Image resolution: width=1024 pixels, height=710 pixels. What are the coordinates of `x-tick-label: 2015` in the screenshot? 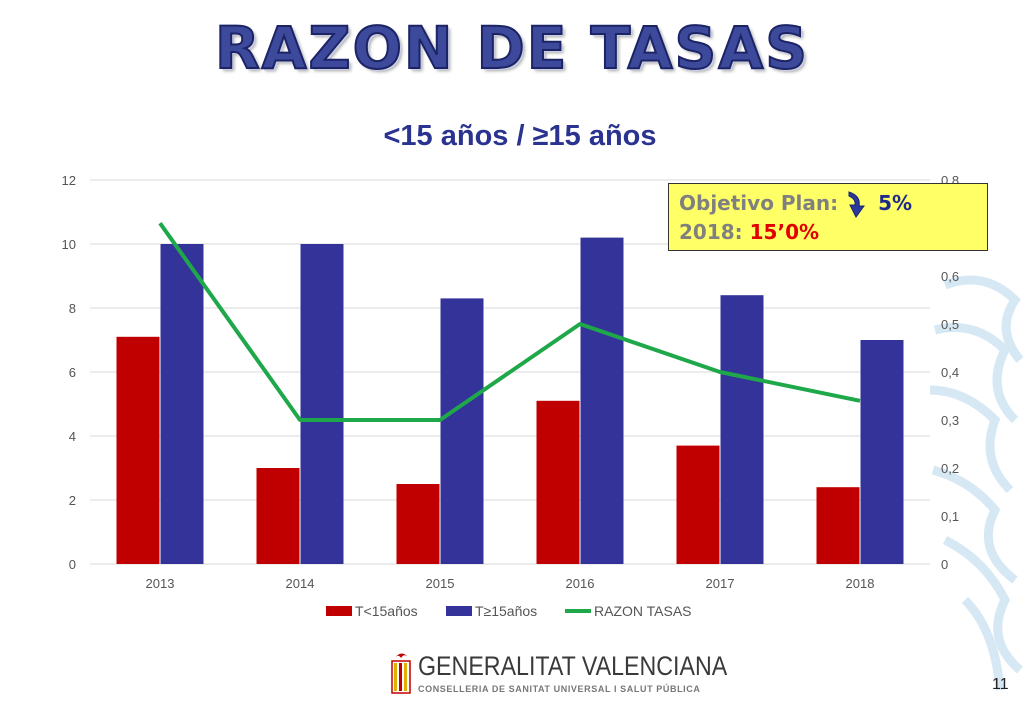 It's located at (440, 583).